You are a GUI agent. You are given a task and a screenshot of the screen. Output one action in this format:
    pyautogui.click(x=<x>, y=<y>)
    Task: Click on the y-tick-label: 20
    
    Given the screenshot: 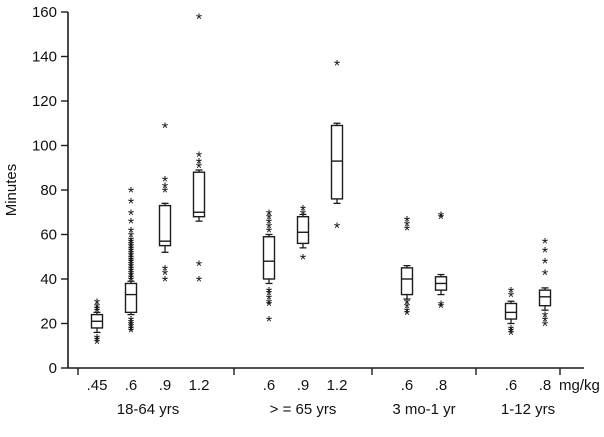 What is the action you would take?
    pyautogui.click(x=48, y=324)
    